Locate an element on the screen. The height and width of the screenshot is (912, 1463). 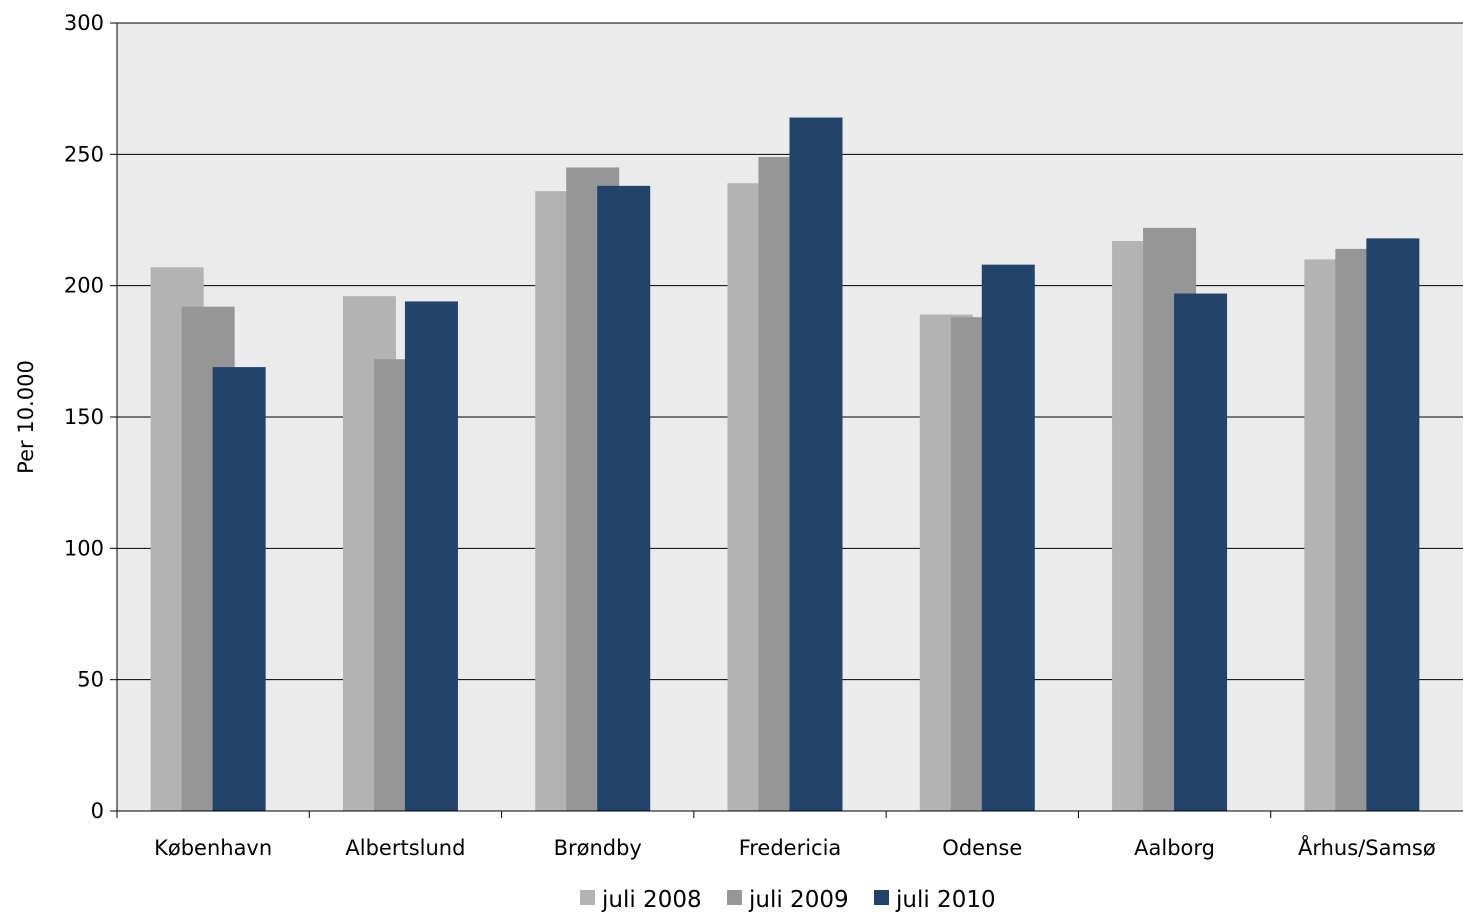
y-tick-label: 100 is located at coordinates (84, 548).